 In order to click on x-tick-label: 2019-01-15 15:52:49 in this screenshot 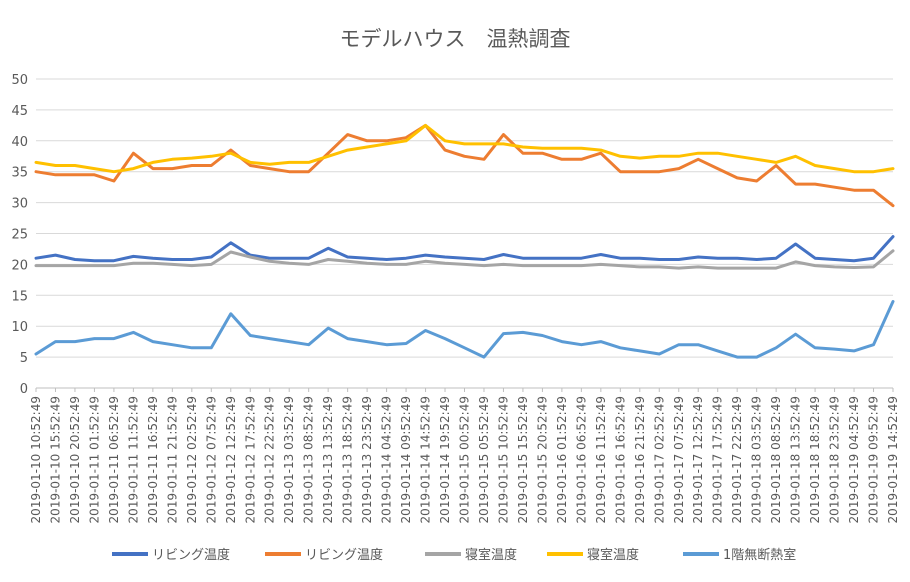, I will do `click(523, 459)`.